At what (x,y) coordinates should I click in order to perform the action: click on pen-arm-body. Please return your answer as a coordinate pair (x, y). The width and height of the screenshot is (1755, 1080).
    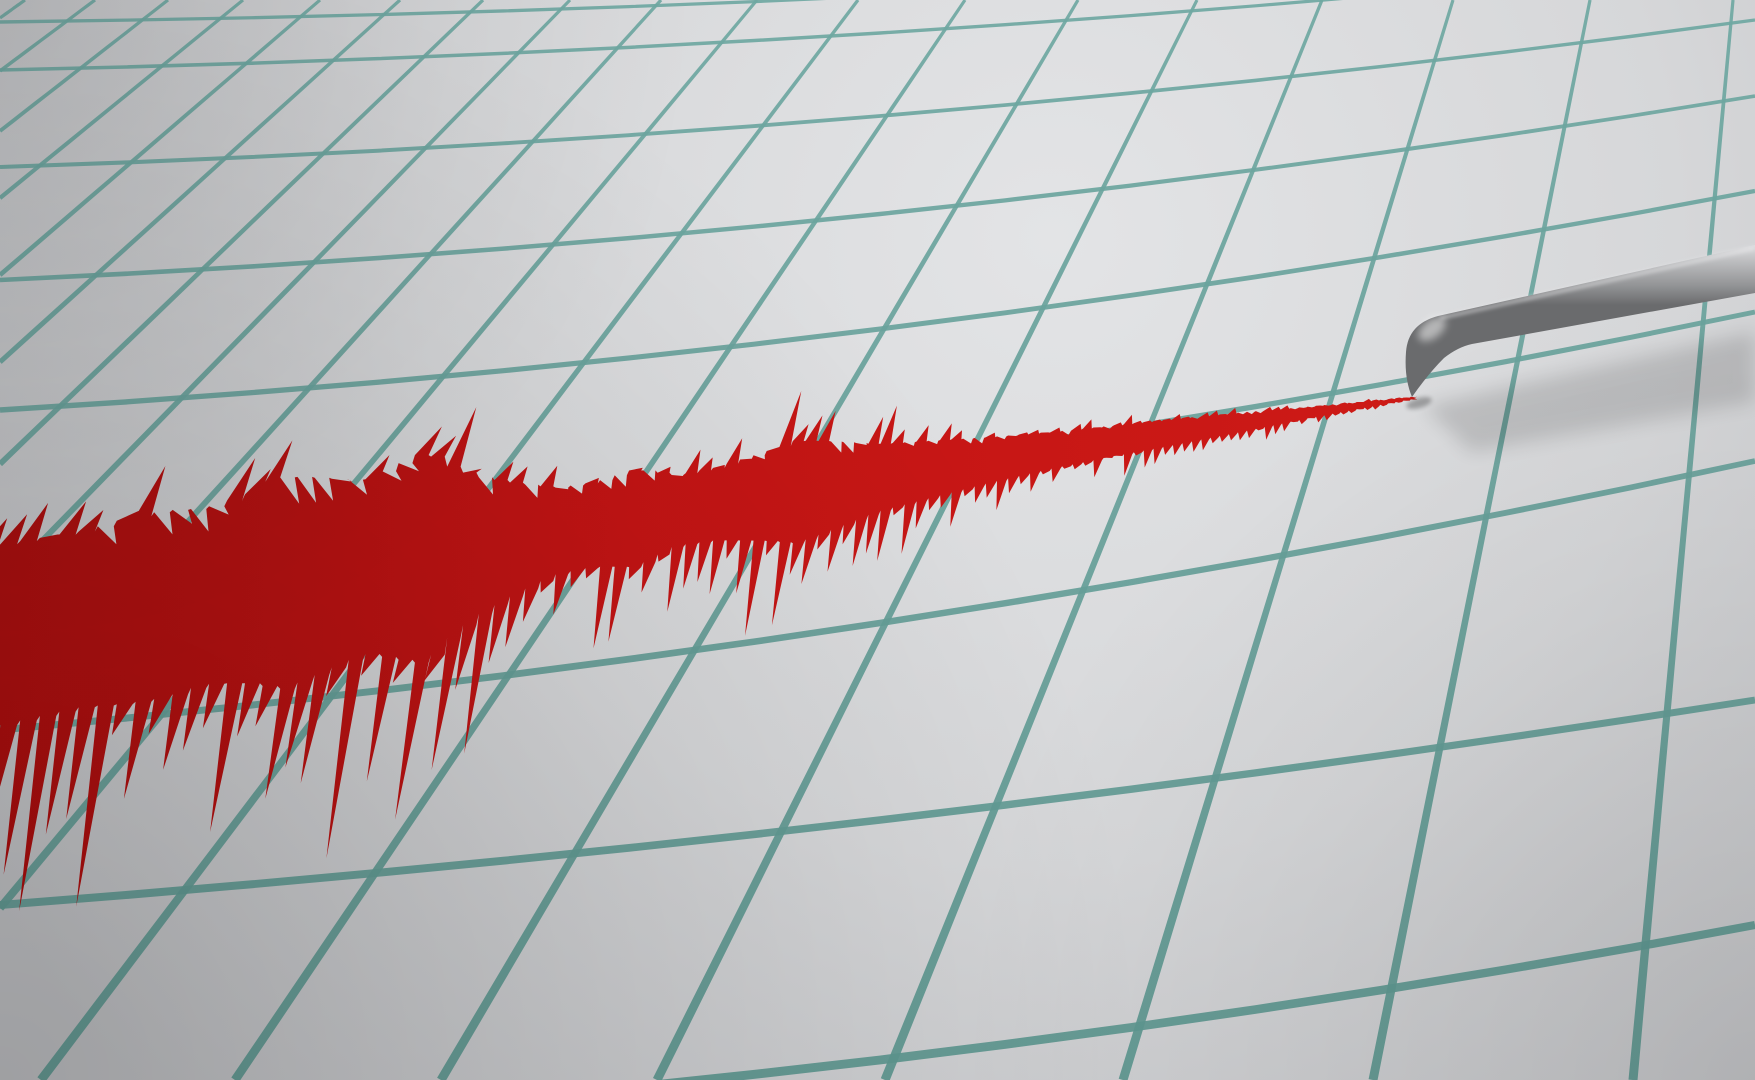
    Looking at the image, I should click on (1580, 321).